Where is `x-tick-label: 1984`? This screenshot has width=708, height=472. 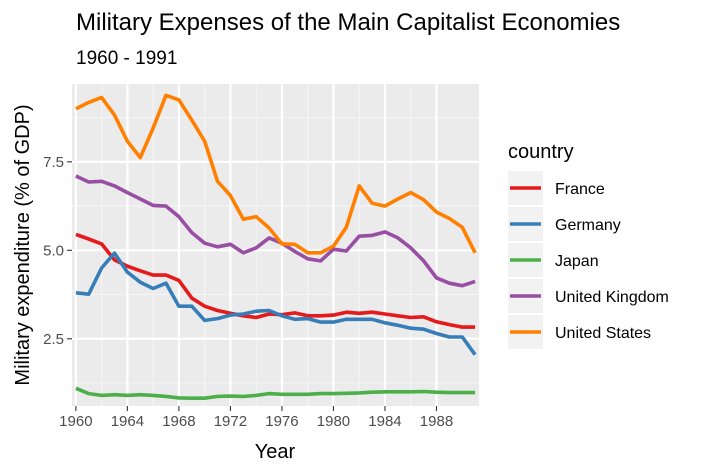 x-tick-label: 1984 is located at coordinates (384, 421).